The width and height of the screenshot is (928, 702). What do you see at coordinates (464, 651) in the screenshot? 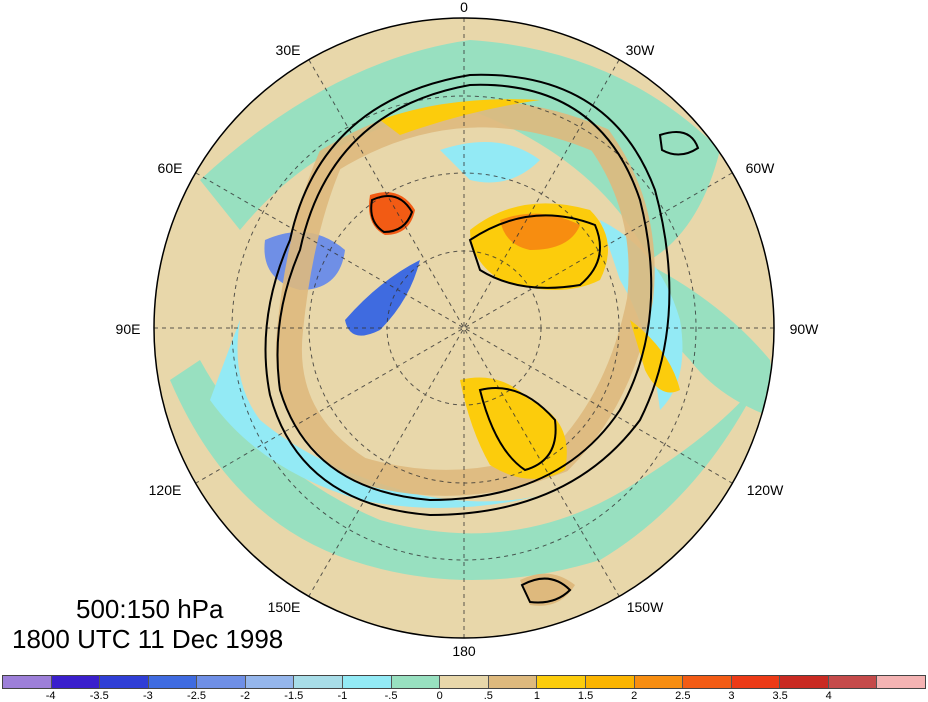
I see `lon-label-180: 180` at bounding box center [464, 651].